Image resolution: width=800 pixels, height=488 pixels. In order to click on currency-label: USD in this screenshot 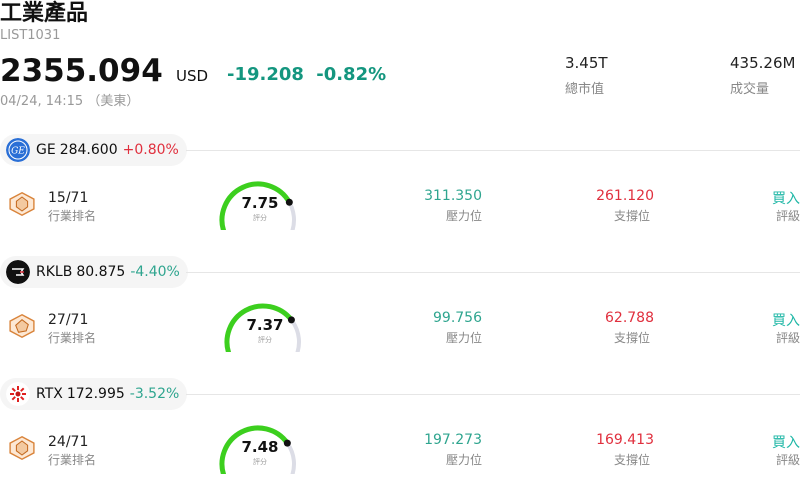, I will do `click(192, 76)`.